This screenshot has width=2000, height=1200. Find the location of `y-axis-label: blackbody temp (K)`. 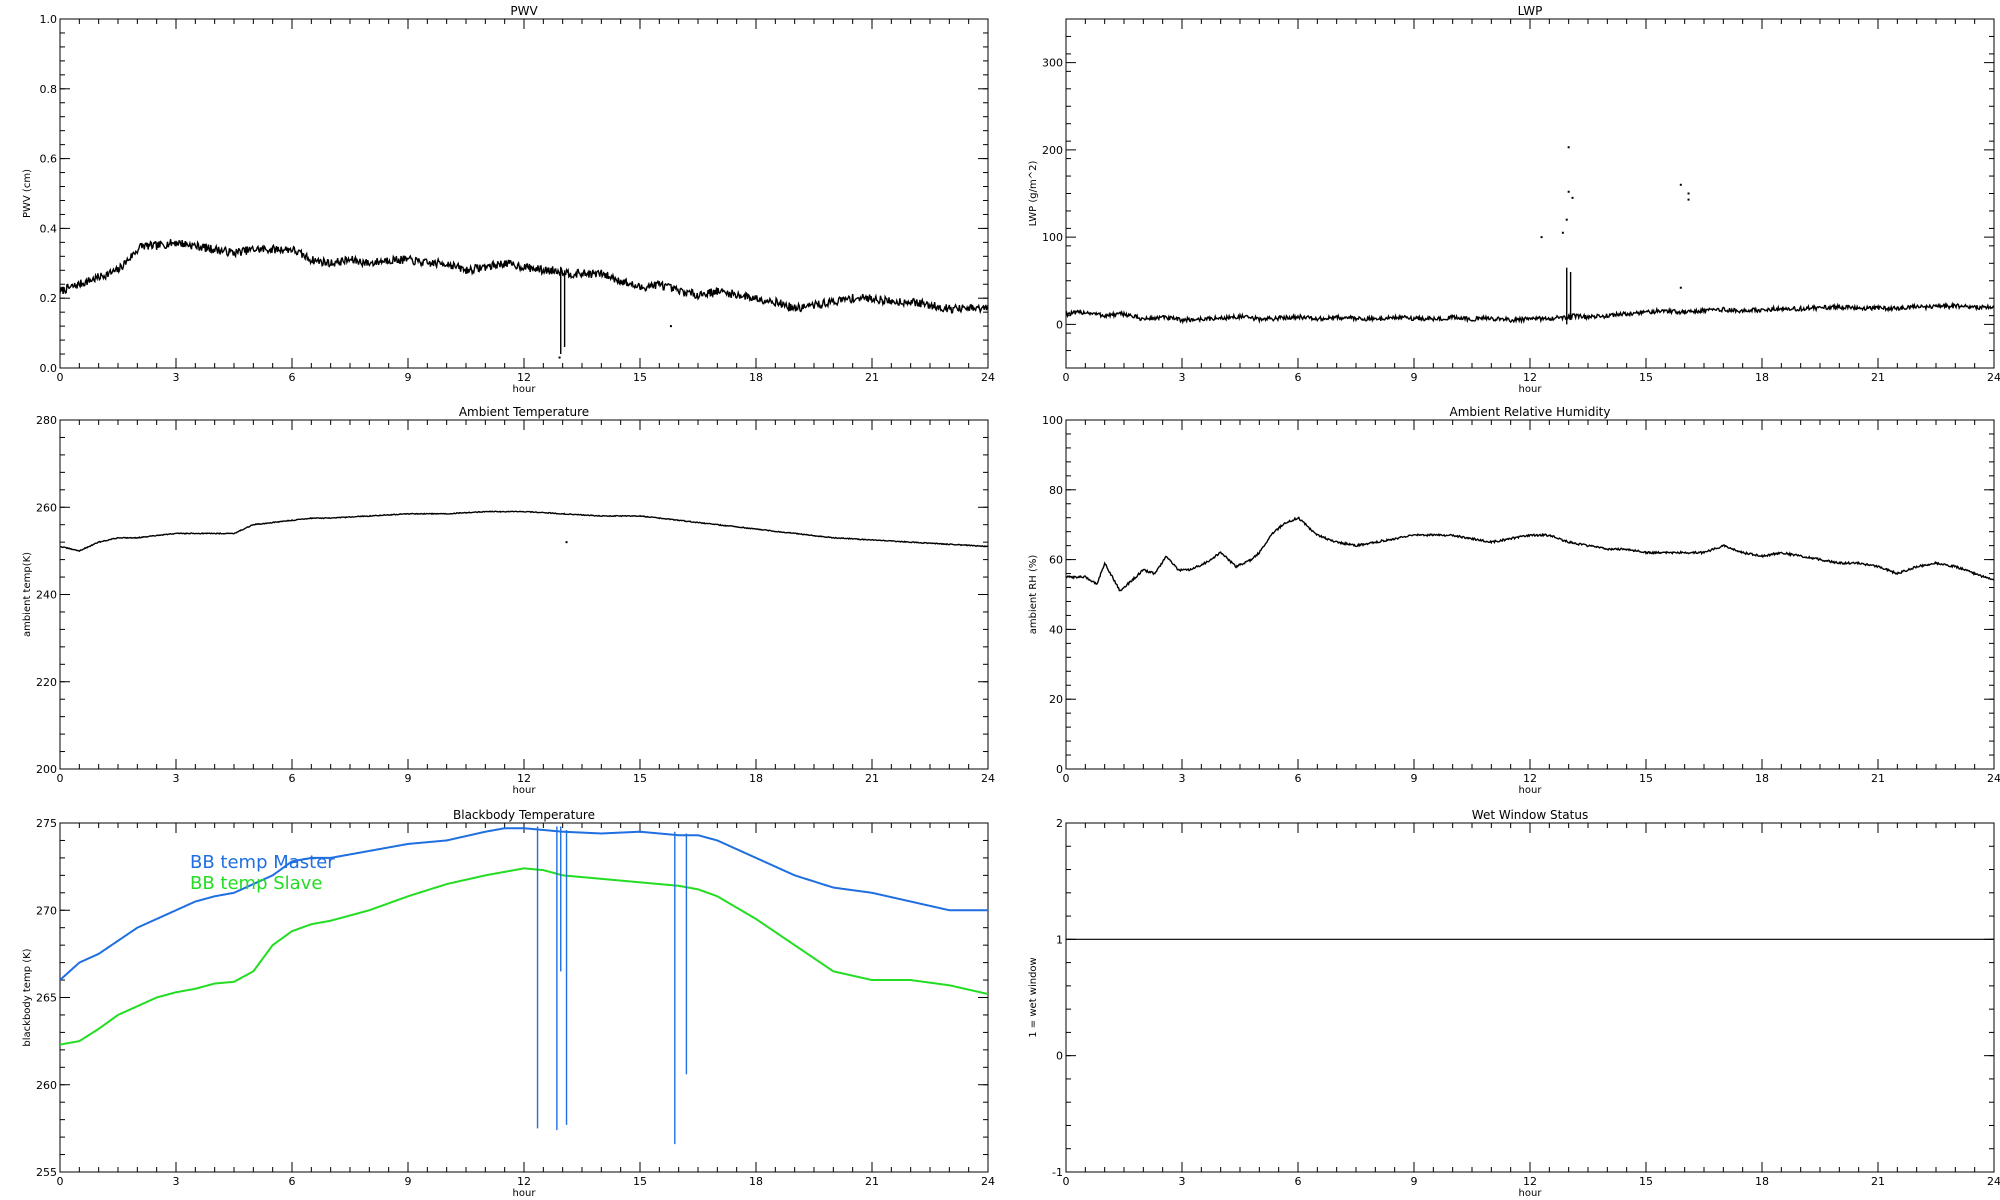

y-axis-label: blackbody temp (K) is located at coordinates (27, 997).